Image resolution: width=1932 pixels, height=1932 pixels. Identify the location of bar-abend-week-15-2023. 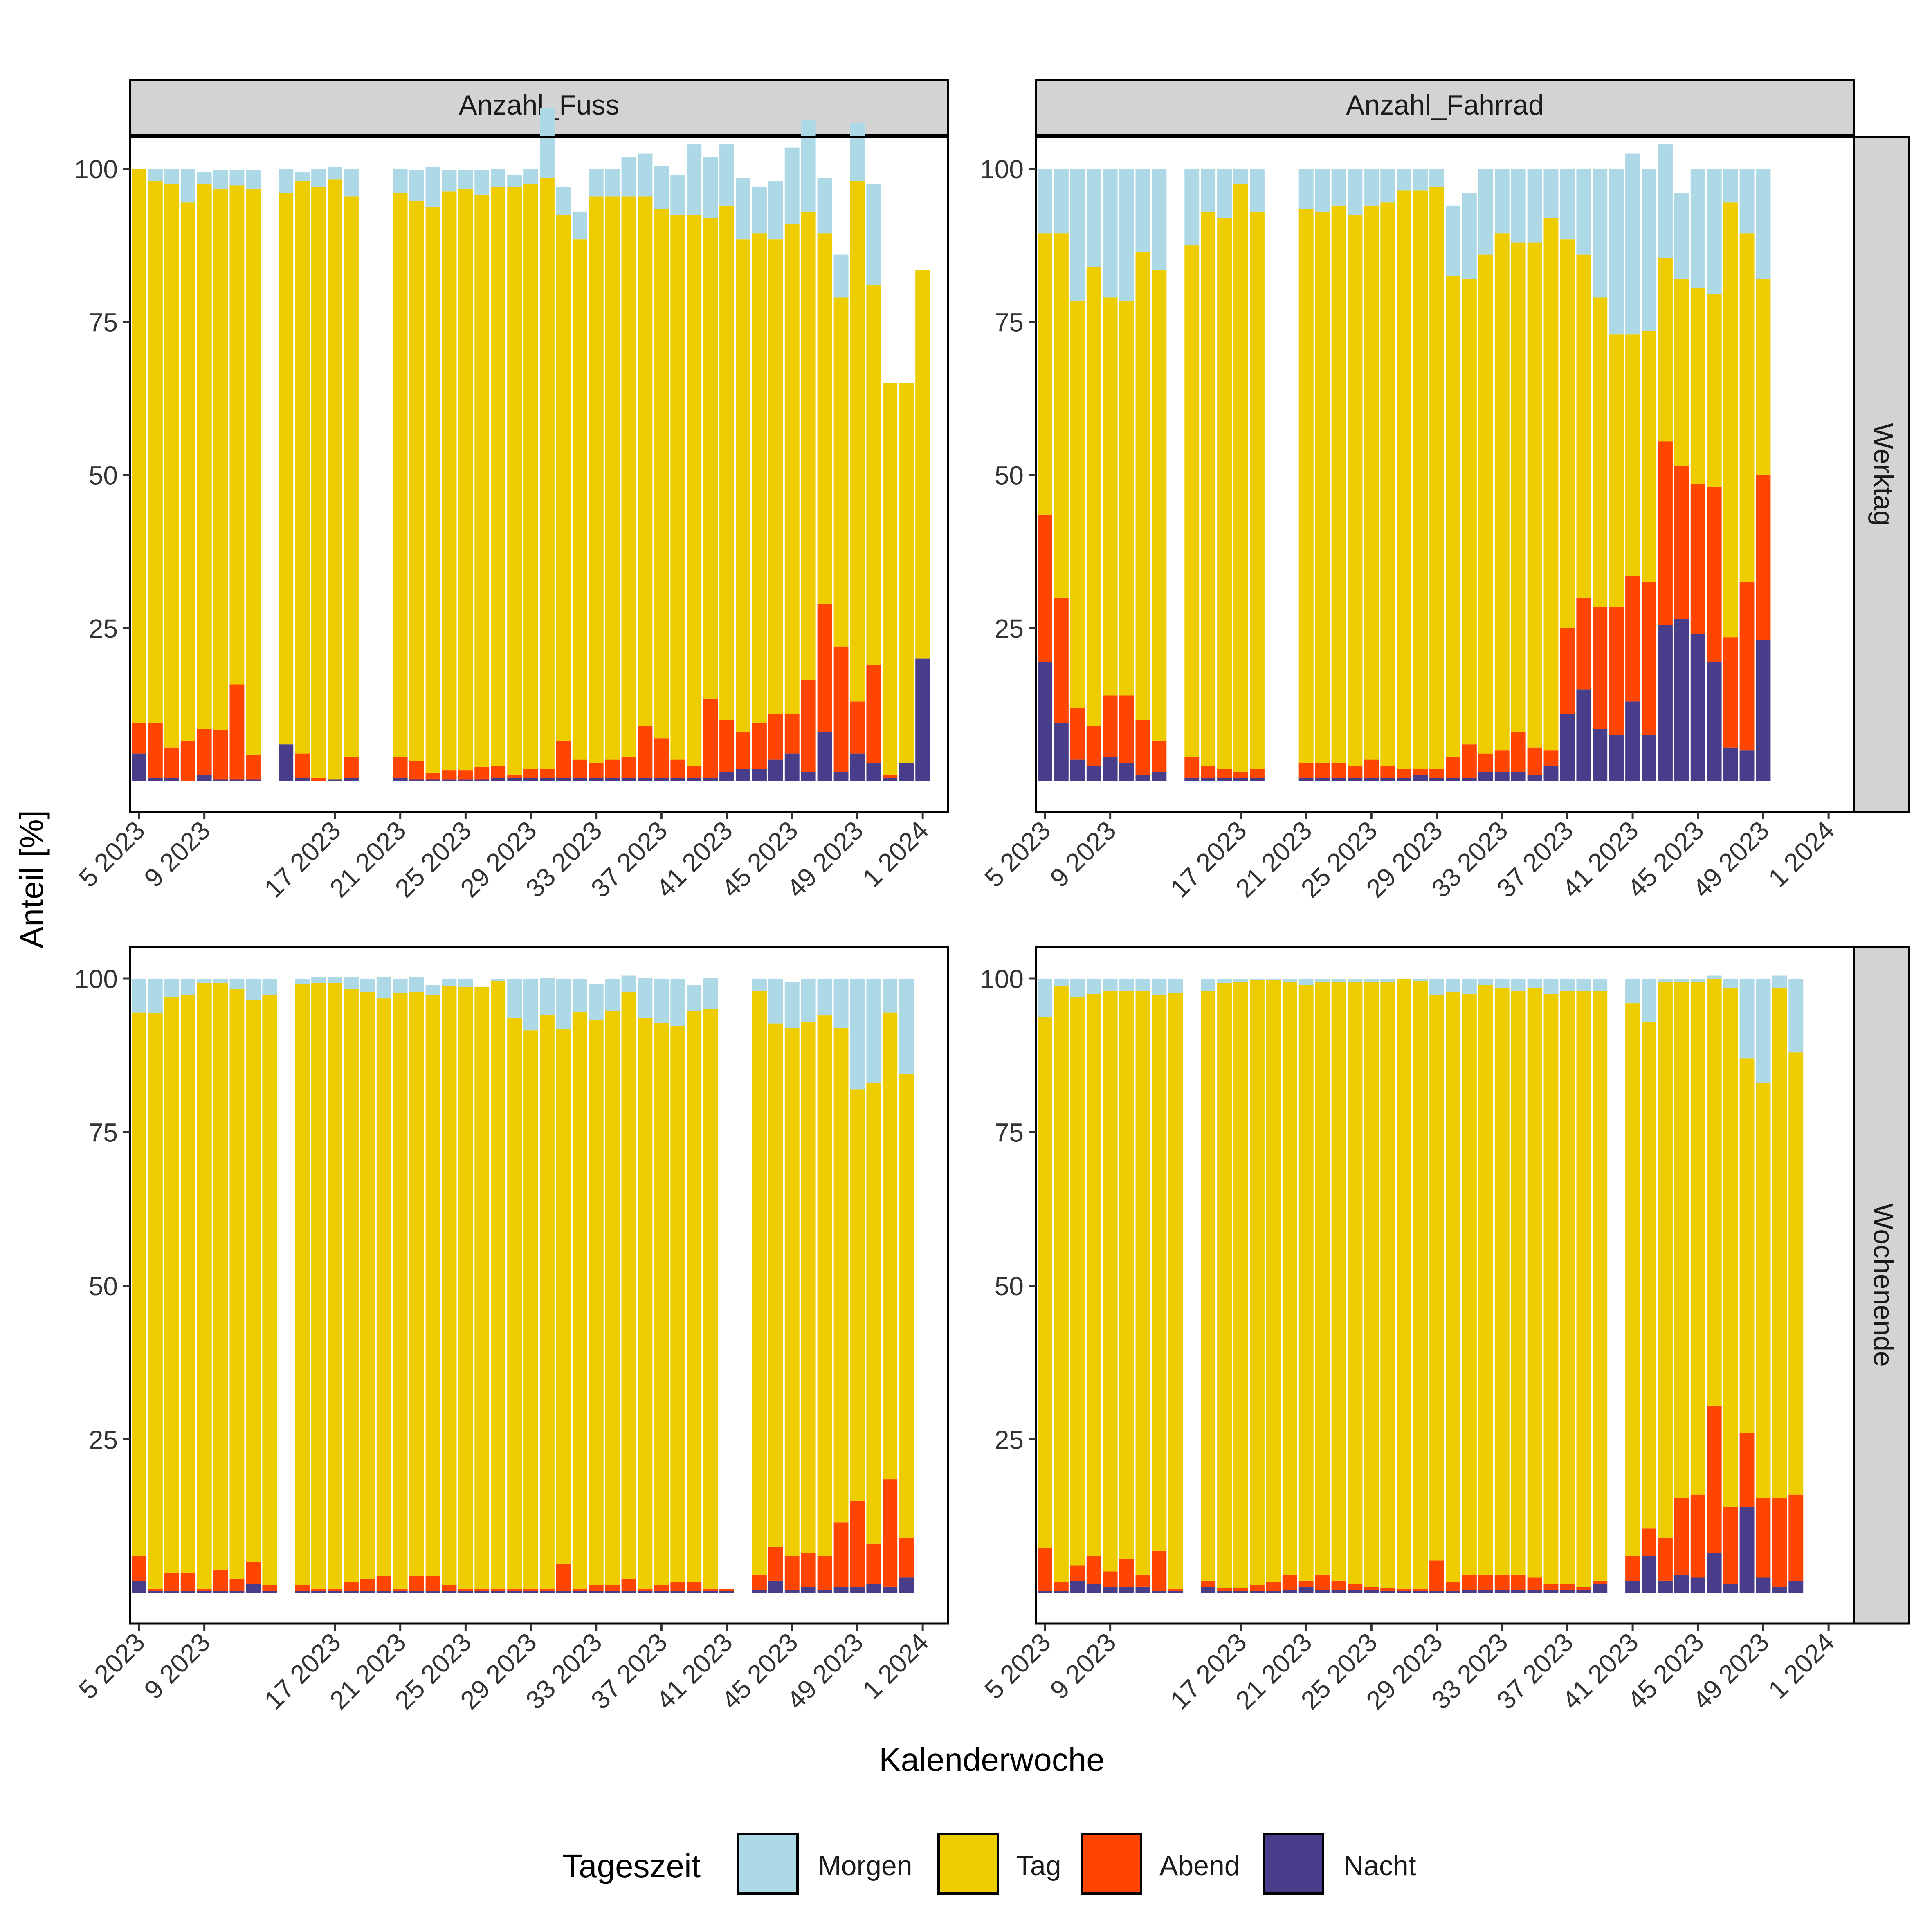
(303, 766).